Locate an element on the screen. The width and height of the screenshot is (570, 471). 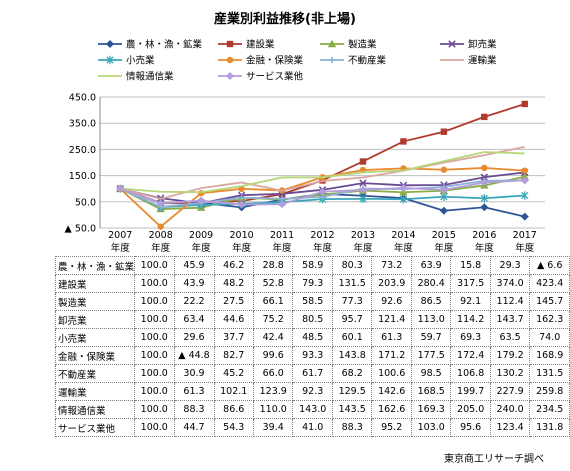
table-cell: 177.5 is located at coordinates (431, 355).